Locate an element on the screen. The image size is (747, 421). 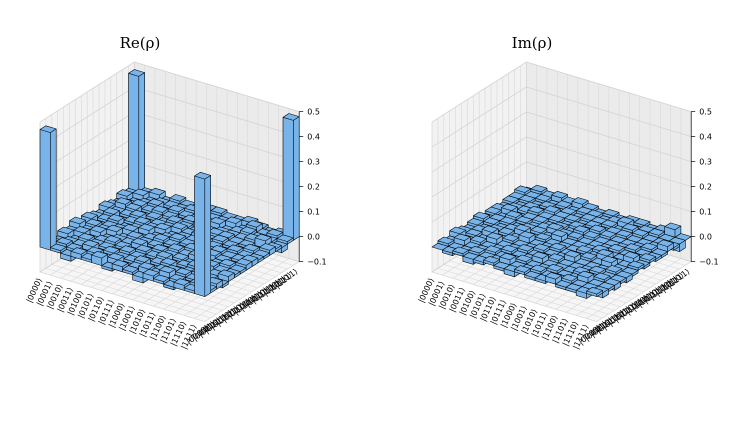
chart-title: Im(ρ) is located at coordinates (532, 43).